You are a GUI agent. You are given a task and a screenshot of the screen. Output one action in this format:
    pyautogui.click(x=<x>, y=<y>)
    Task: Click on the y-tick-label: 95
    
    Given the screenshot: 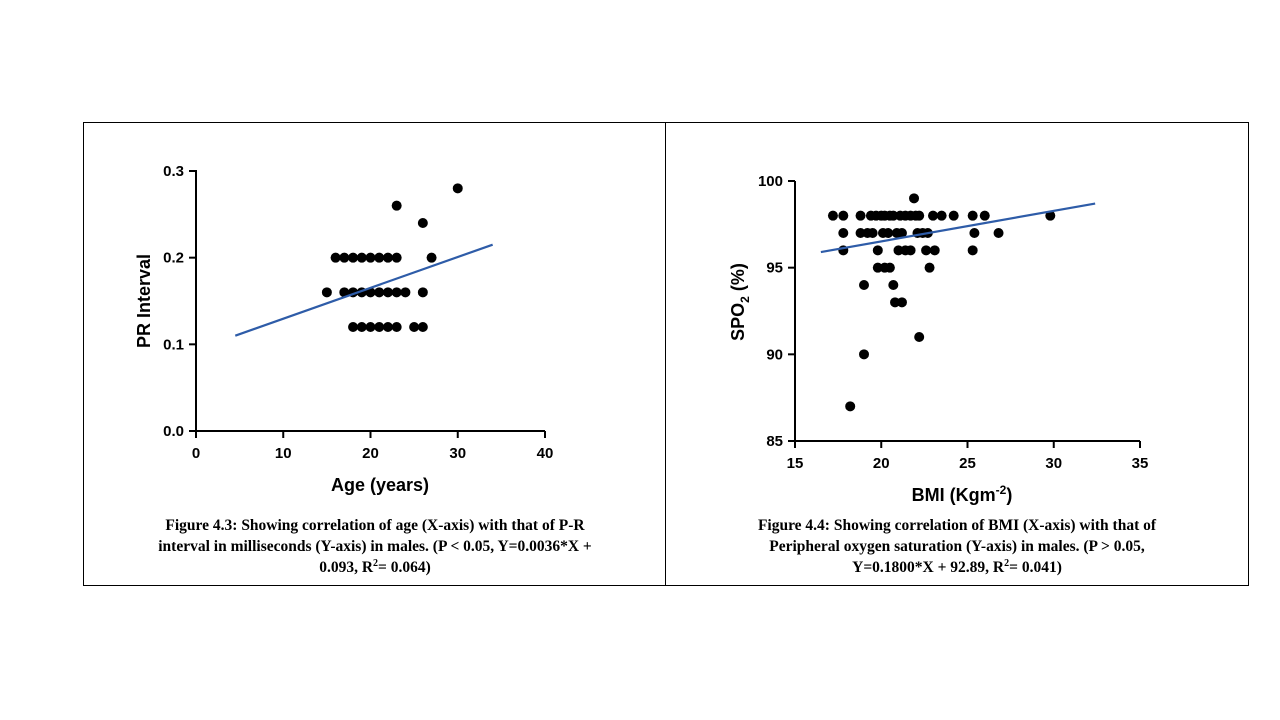 What is the action you would take?
    pyautogui.click(x=774, y=268)
    